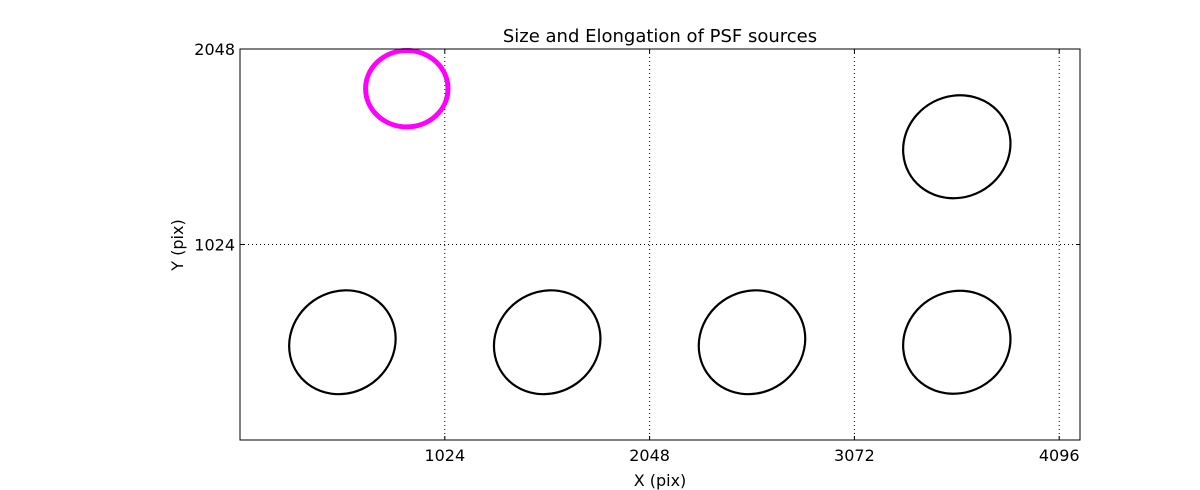  Describe the element at coordinates (854, 455) in the screenshot. I see `x-tick-label: 3072` at that location.